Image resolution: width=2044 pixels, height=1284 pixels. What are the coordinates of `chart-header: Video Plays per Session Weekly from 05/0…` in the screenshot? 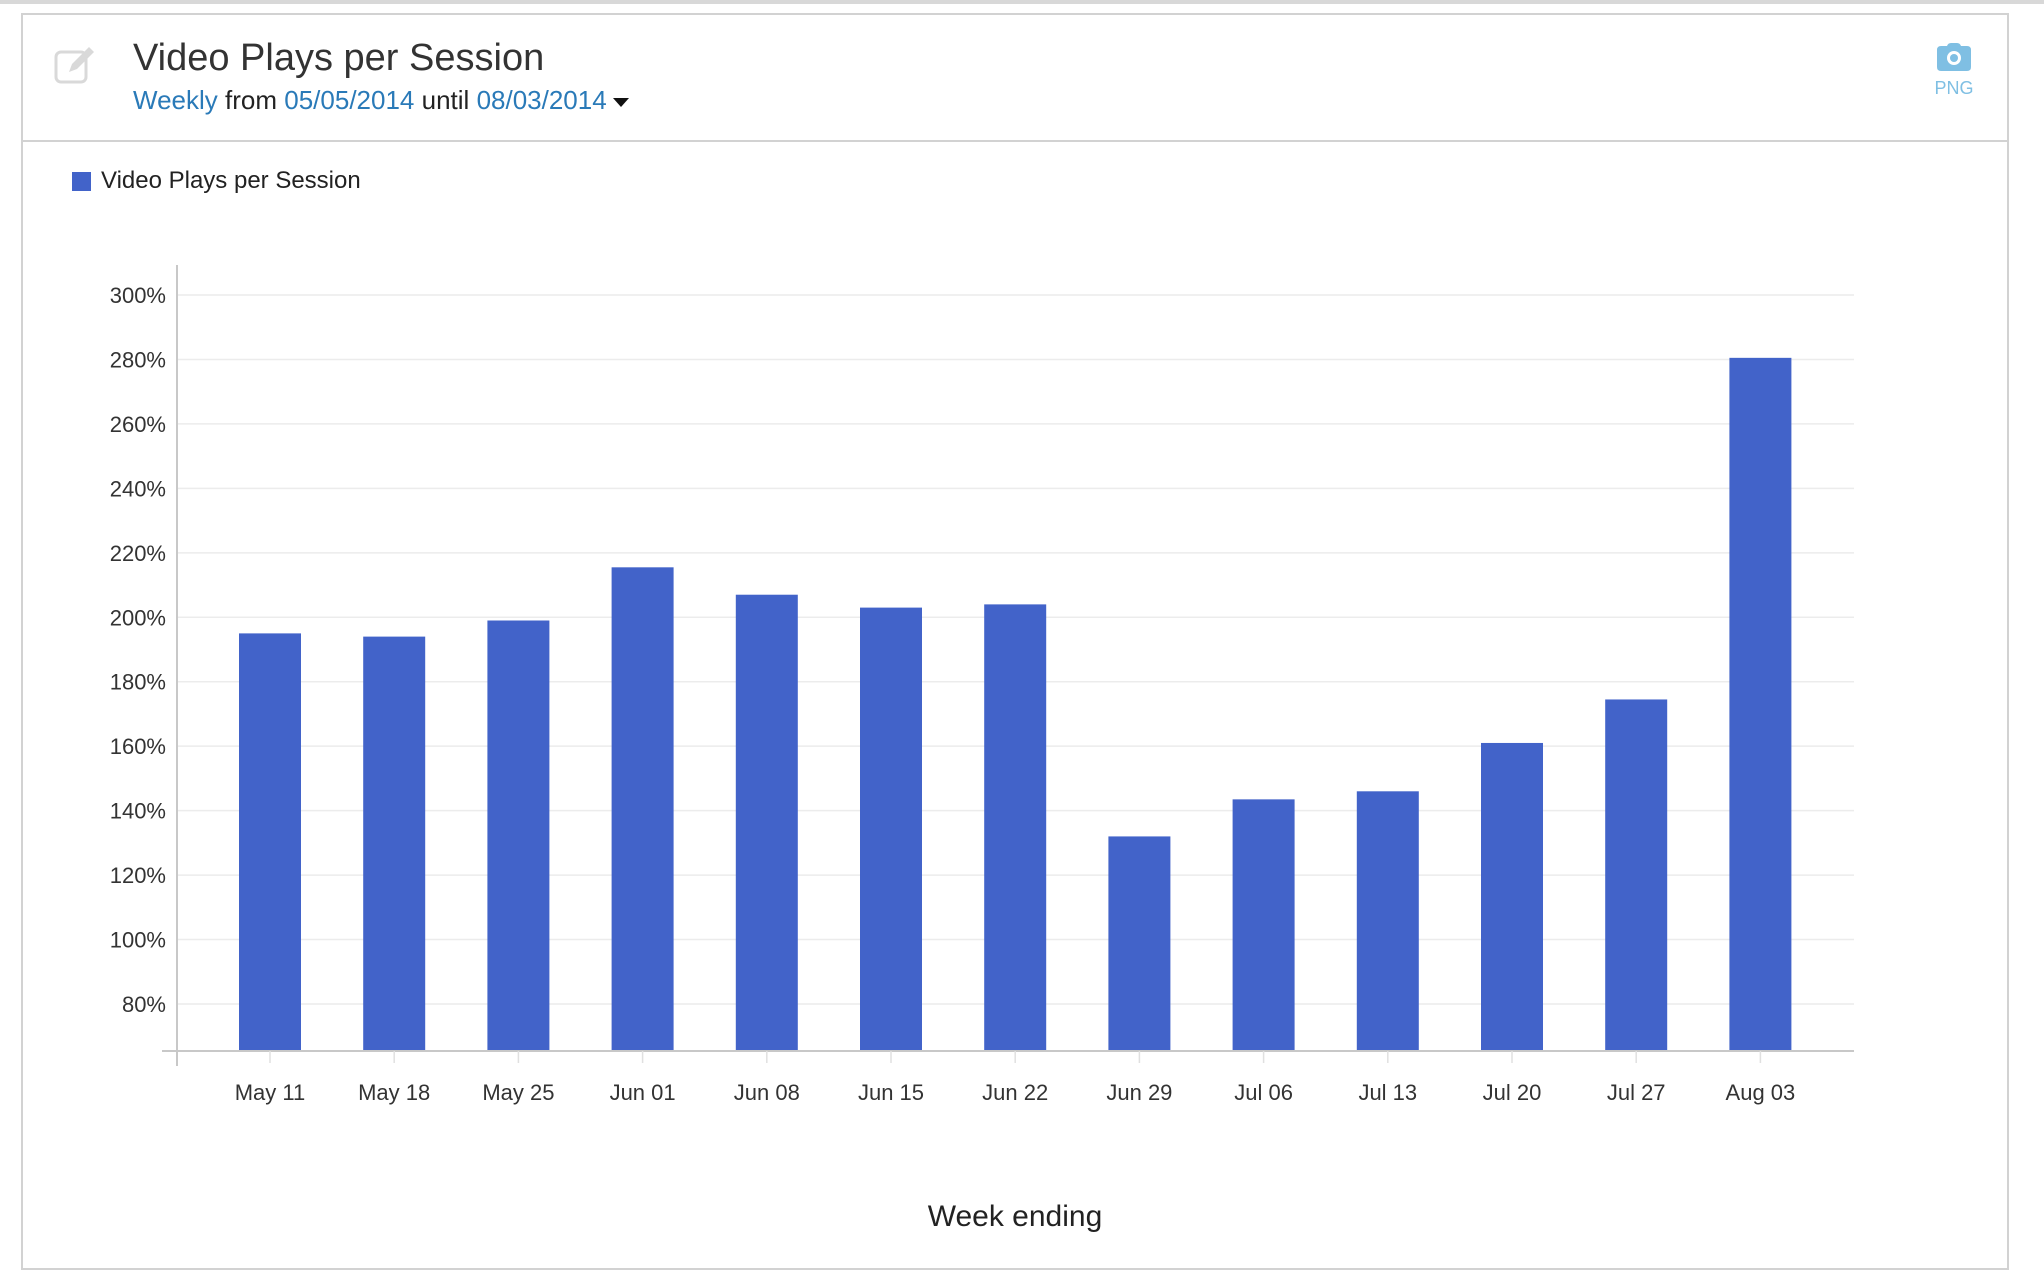 It's located at (1015, 78).